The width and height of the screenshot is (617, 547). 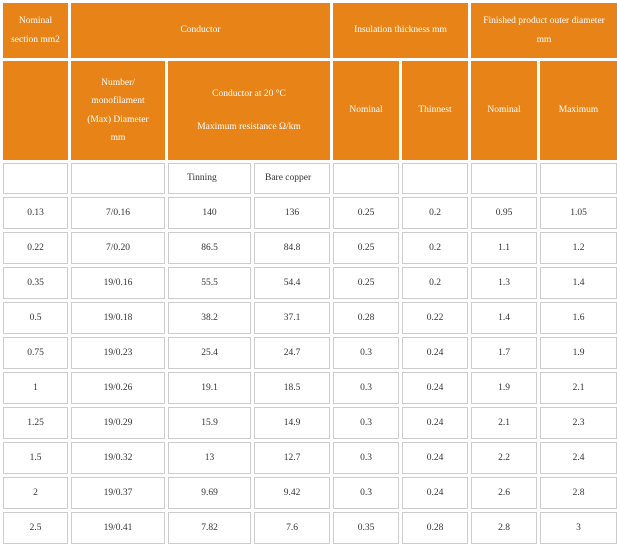 What do you see at coordinates (504, 458) in the screenshot?
I see `cell-outer-nominal: 2.2` at bounding box center [504, 458].